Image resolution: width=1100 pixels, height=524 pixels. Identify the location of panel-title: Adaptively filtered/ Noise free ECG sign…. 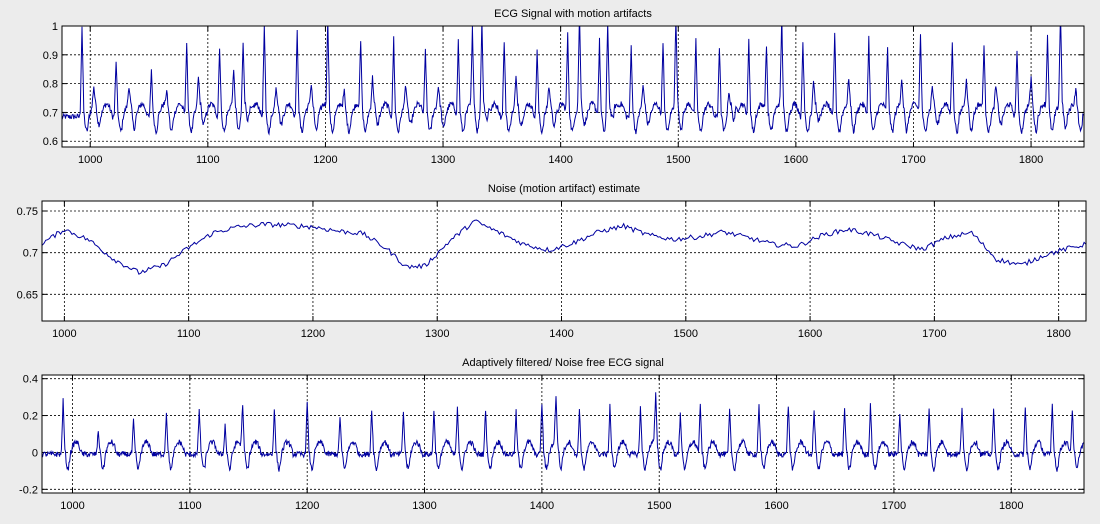
(563, 363).